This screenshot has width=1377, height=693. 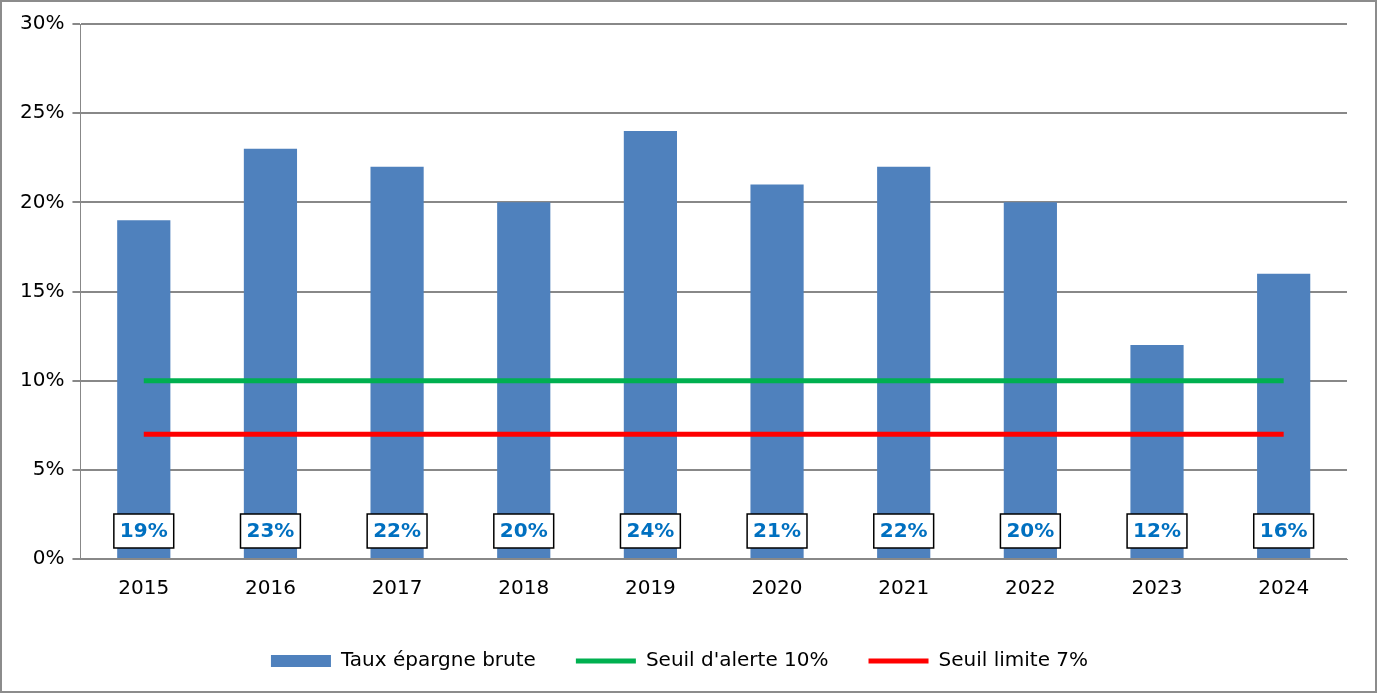 I want to click on y-tick-label: 10%, so click(x=42, y=378).